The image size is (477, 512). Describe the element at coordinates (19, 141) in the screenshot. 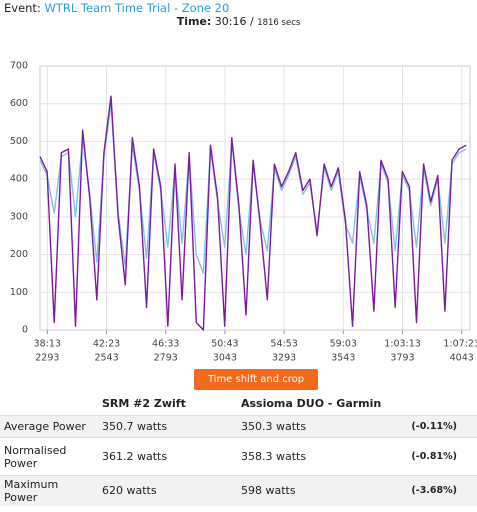

I see `y-tick-label: 500` at that location.